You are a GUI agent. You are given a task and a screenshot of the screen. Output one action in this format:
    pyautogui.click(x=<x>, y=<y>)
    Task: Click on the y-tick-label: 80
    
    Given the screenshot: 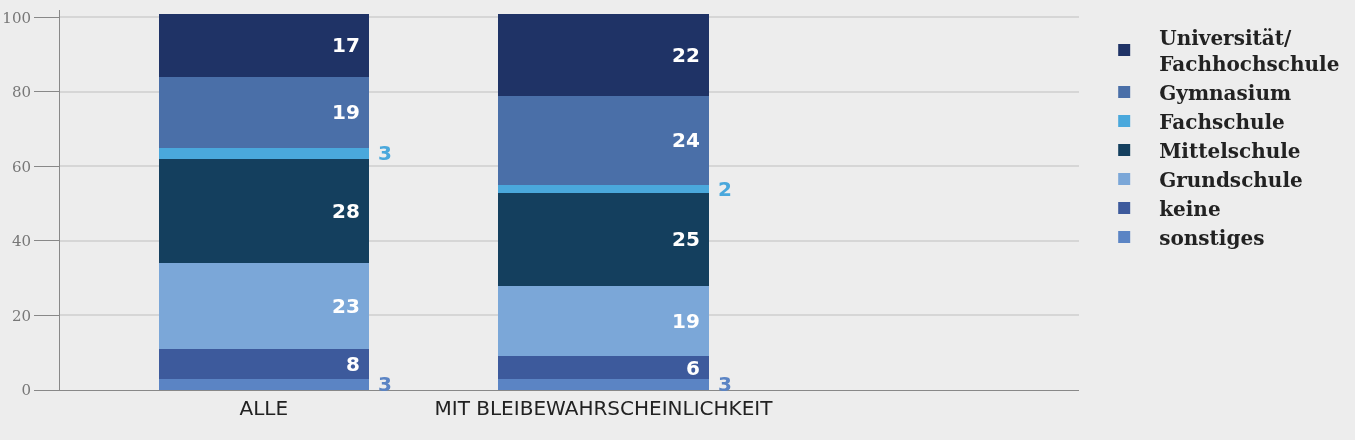 What is the action you would take?
    pyautogui.click(x=21, y=92)
    